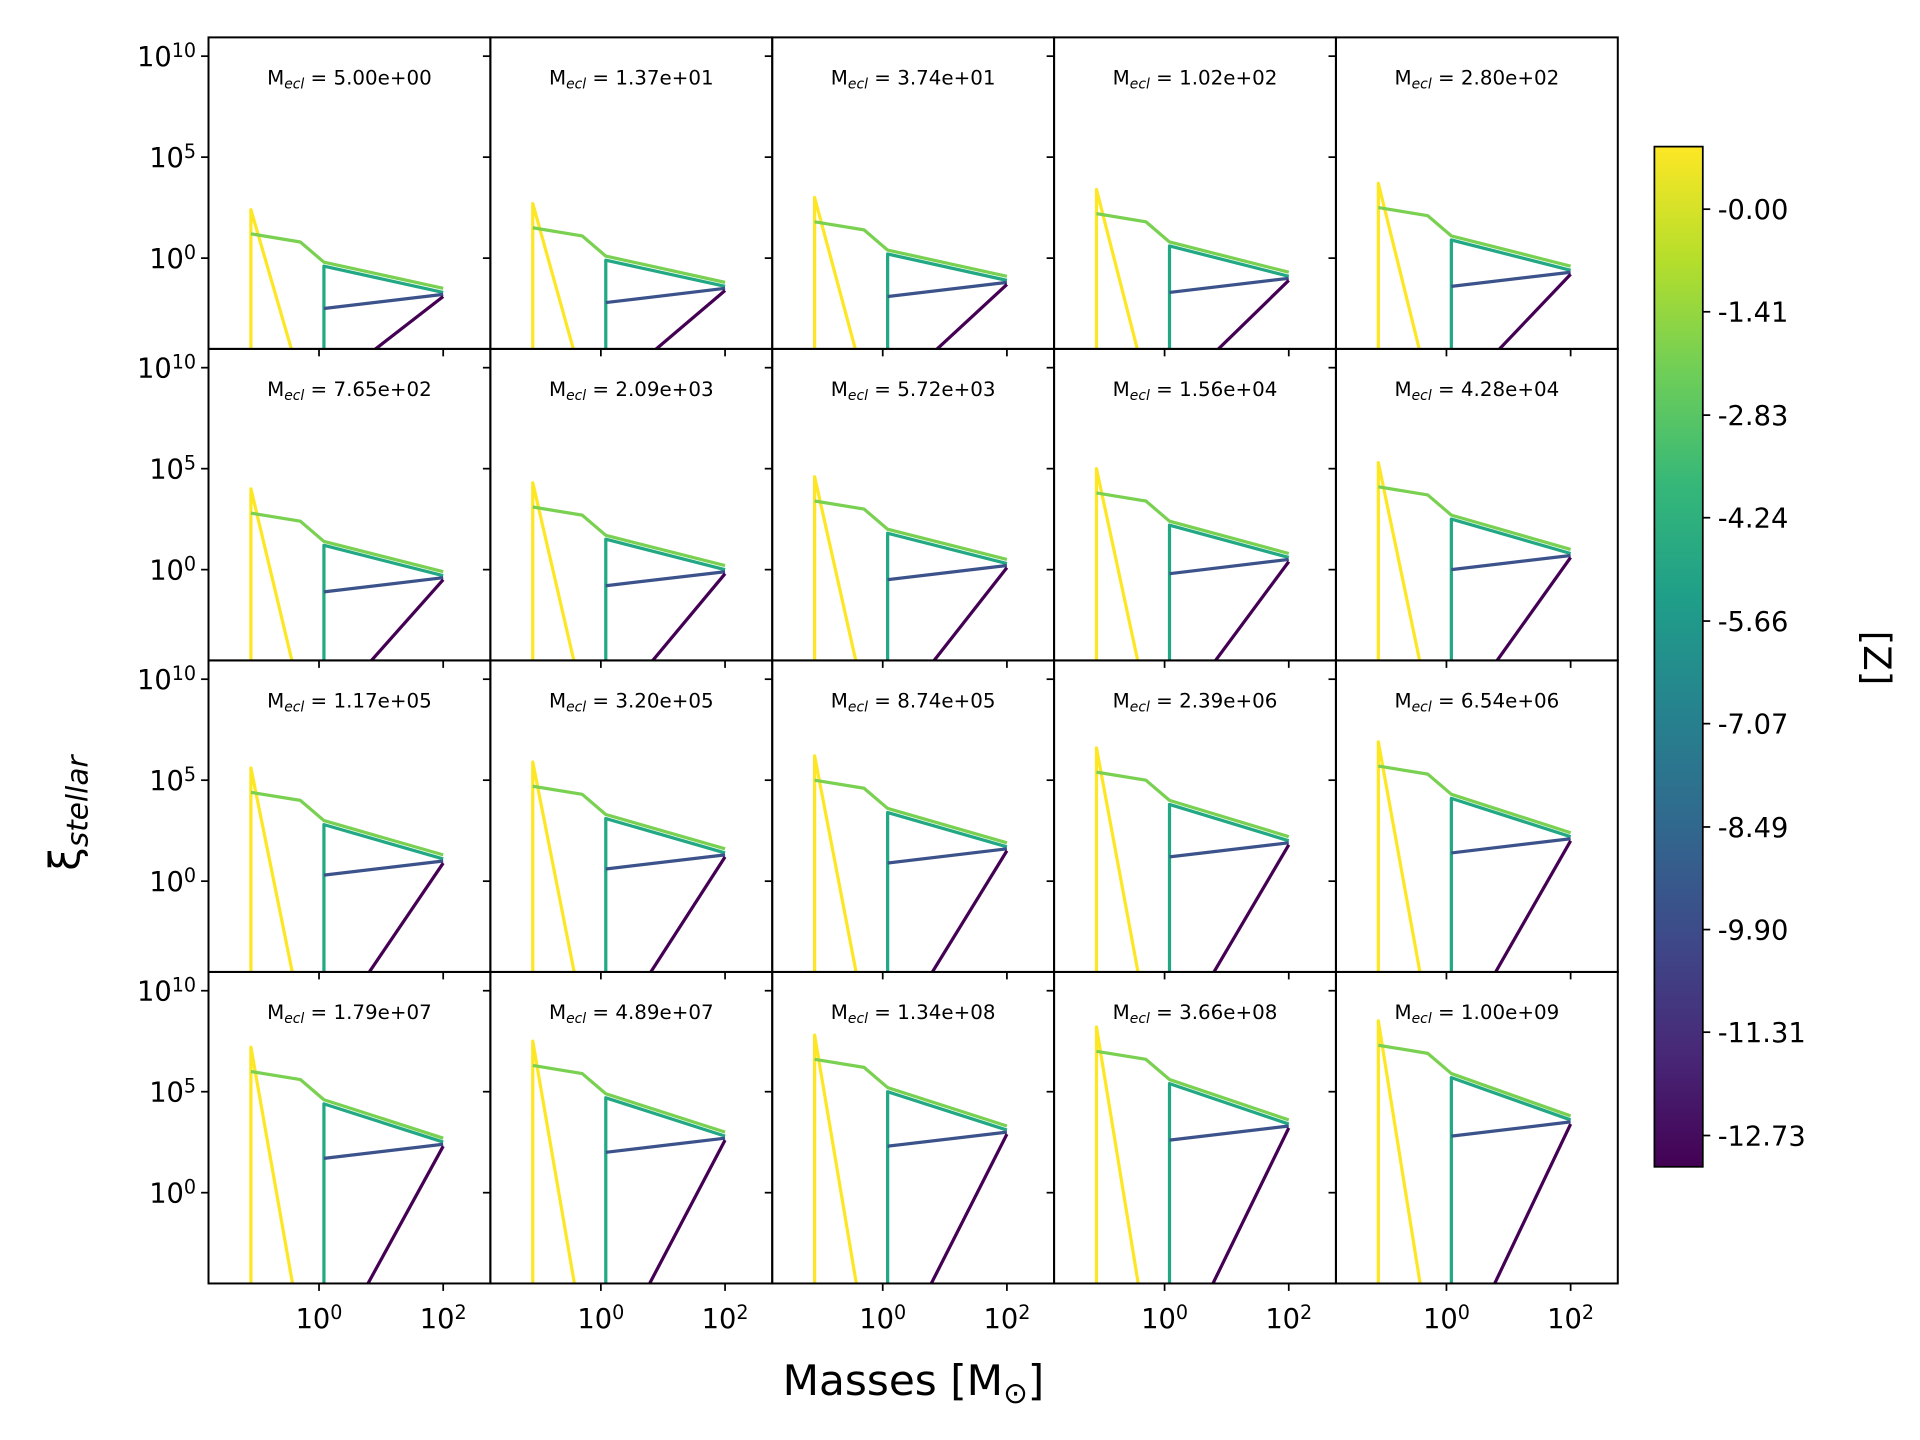 Image resolution: width=1920 pixels, height=1440 pixels. I want to click on panel-title: Mecl = 1.02e+02, so click(1195, 80).